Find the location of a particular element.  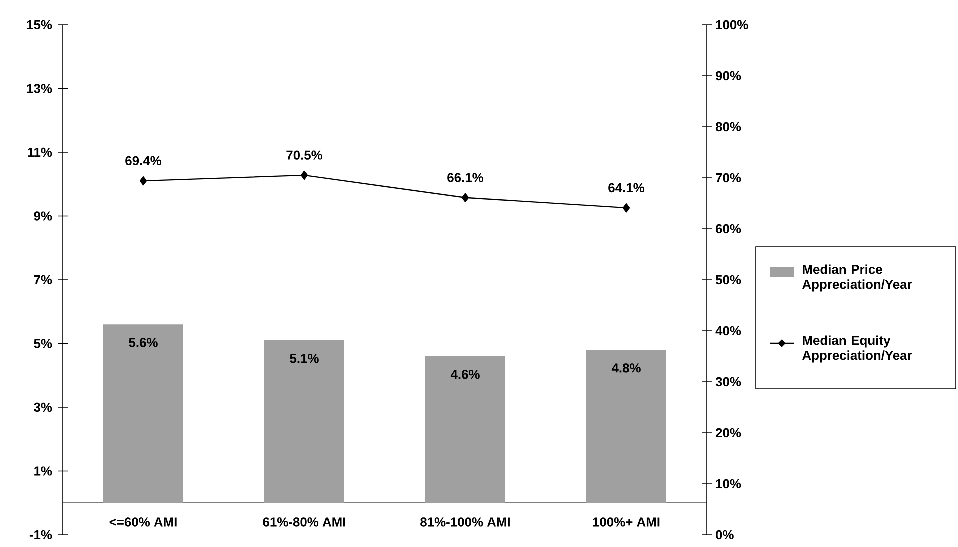

y-tick-label: 7% is located at coordinates (43, 280).